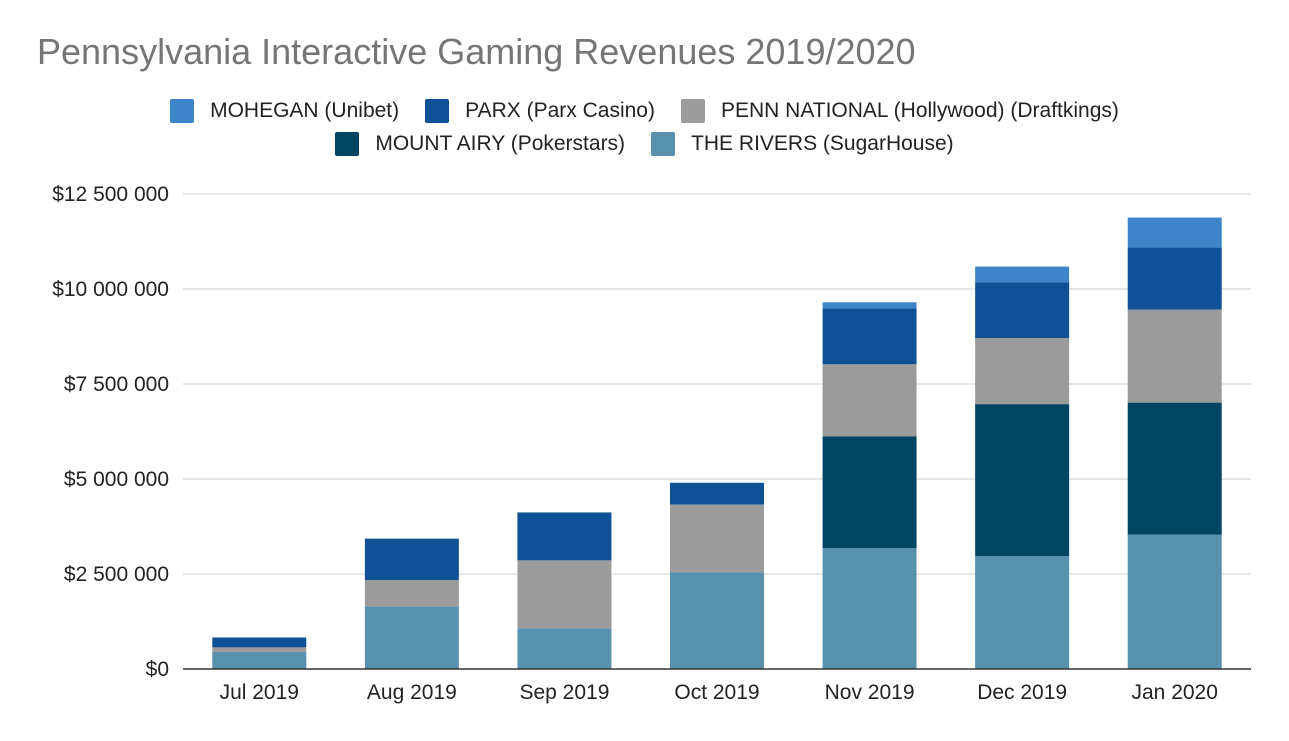 This screenshot has width=1289, height=741. I want to click on legend-item: MOUNT AIRY (Pokerstars), so click(480, 144).